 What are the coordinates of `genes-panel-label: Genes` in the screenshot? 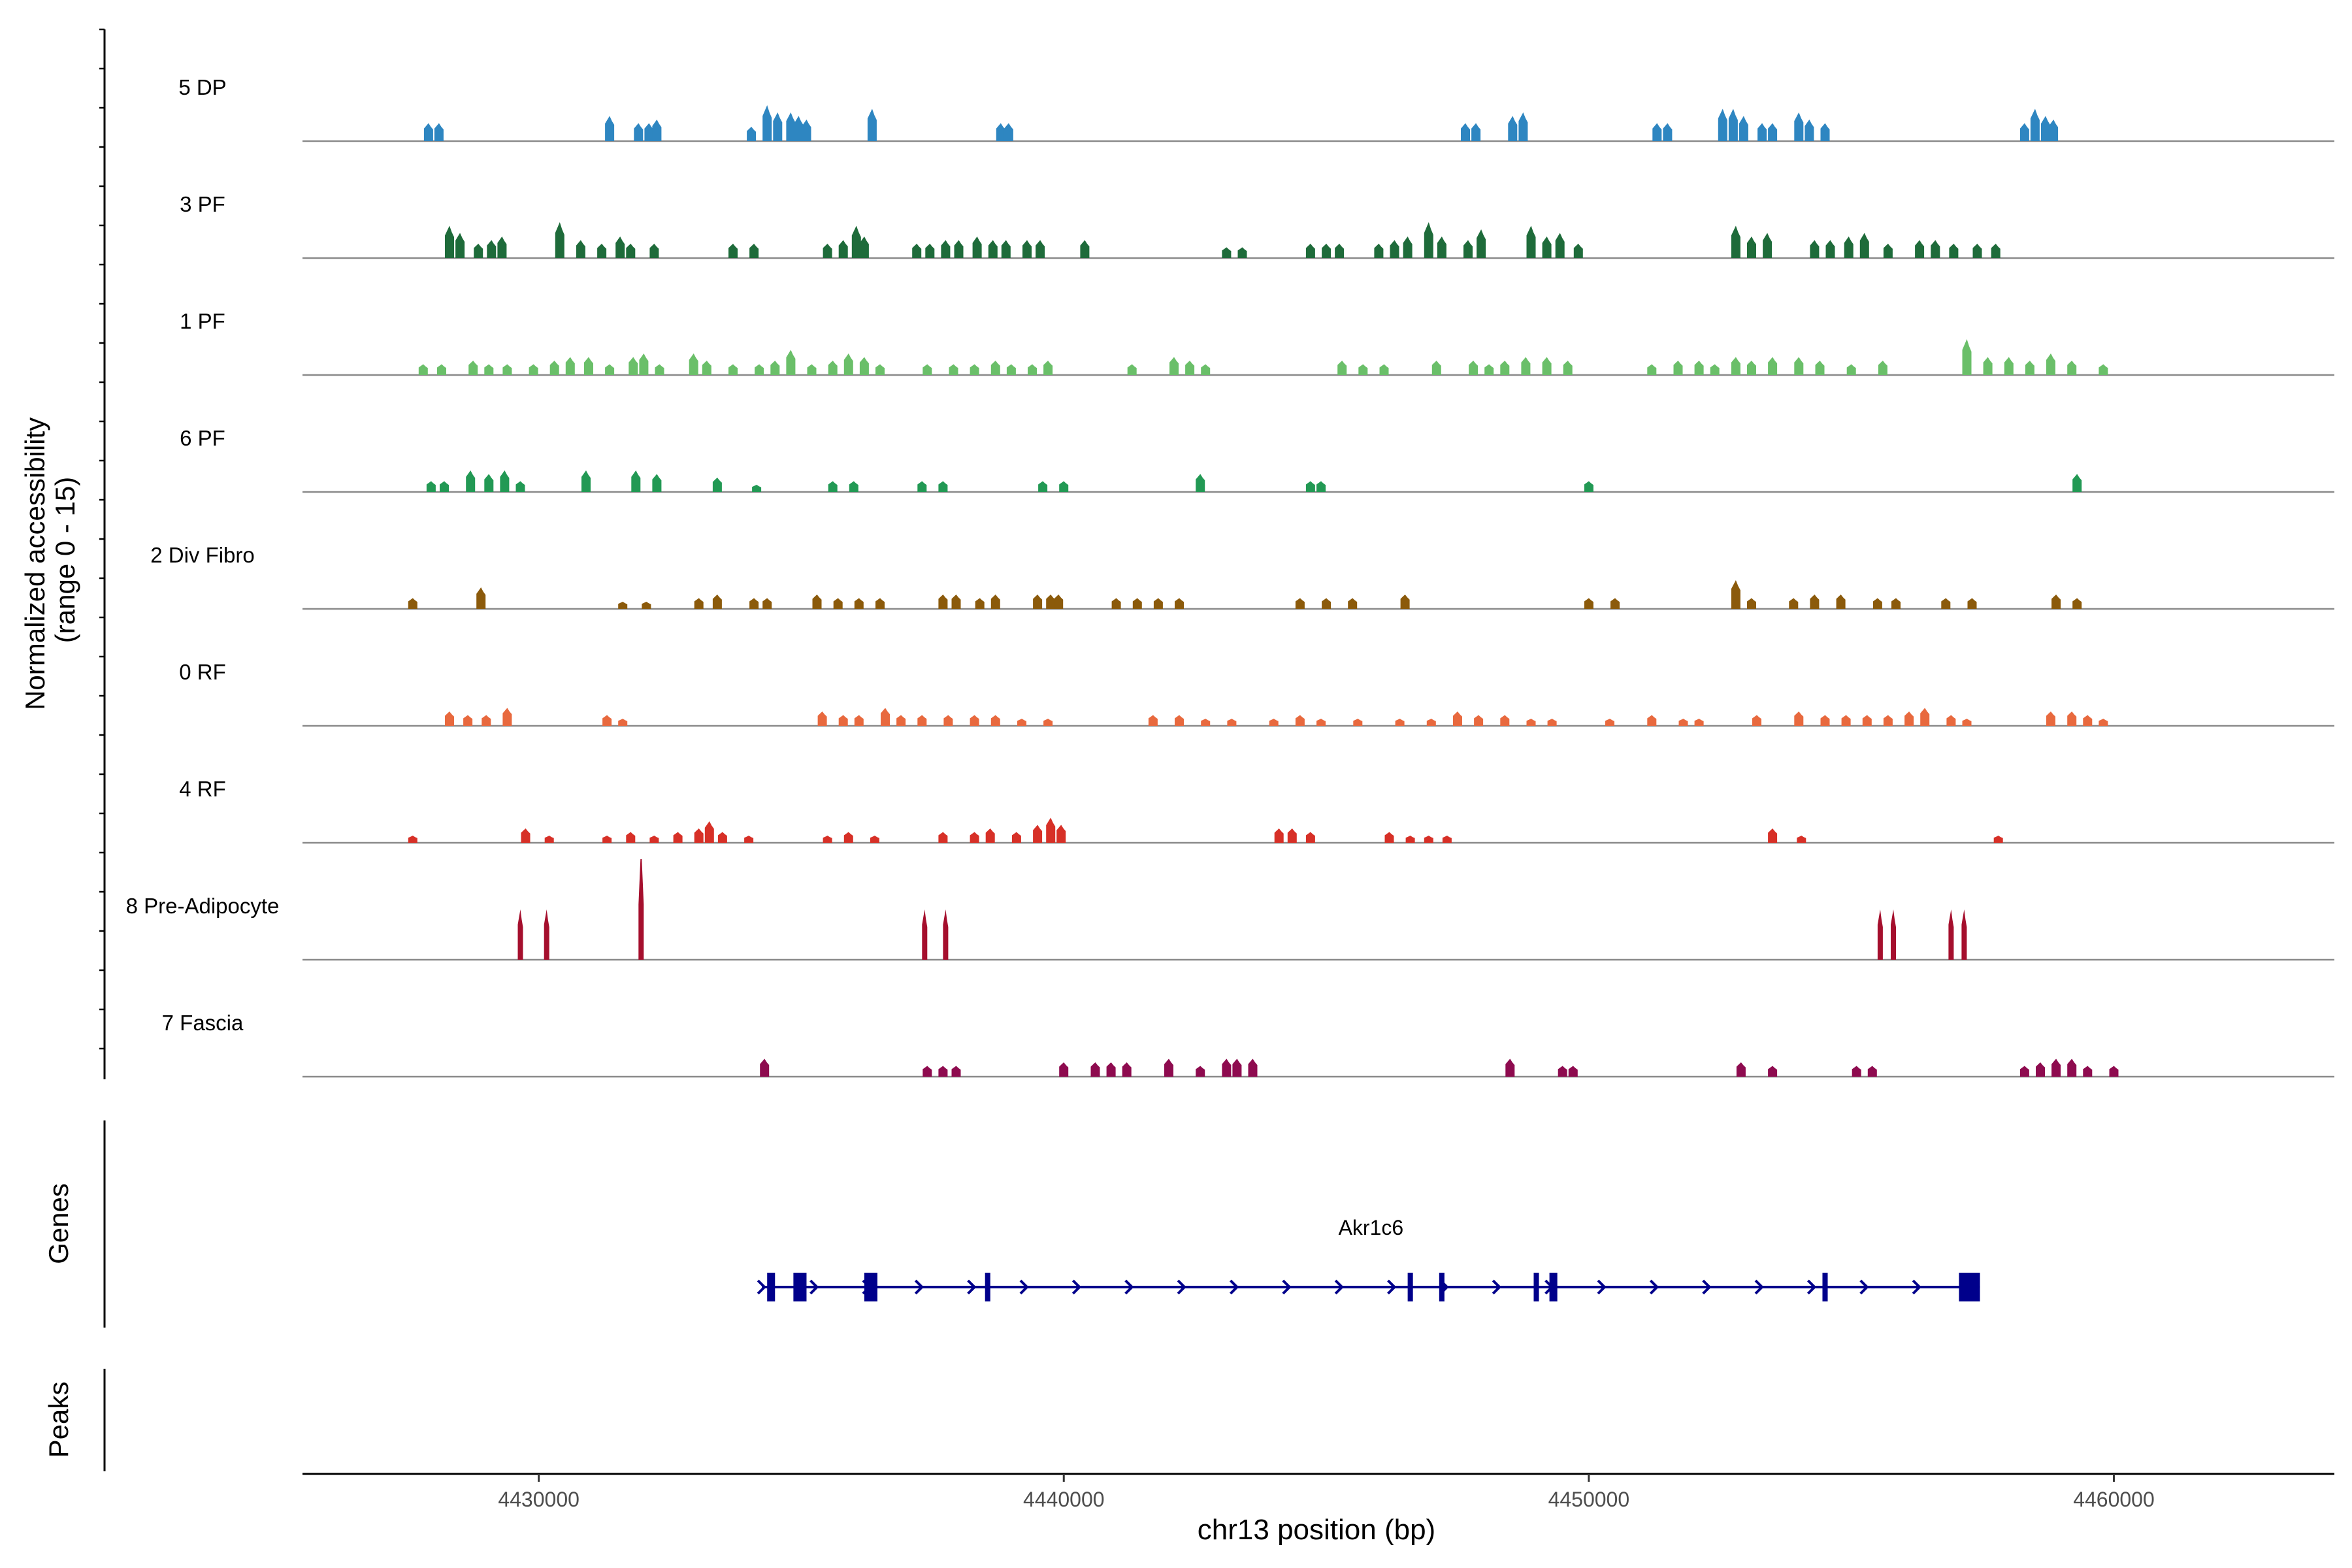 It's located at (58, 1223).